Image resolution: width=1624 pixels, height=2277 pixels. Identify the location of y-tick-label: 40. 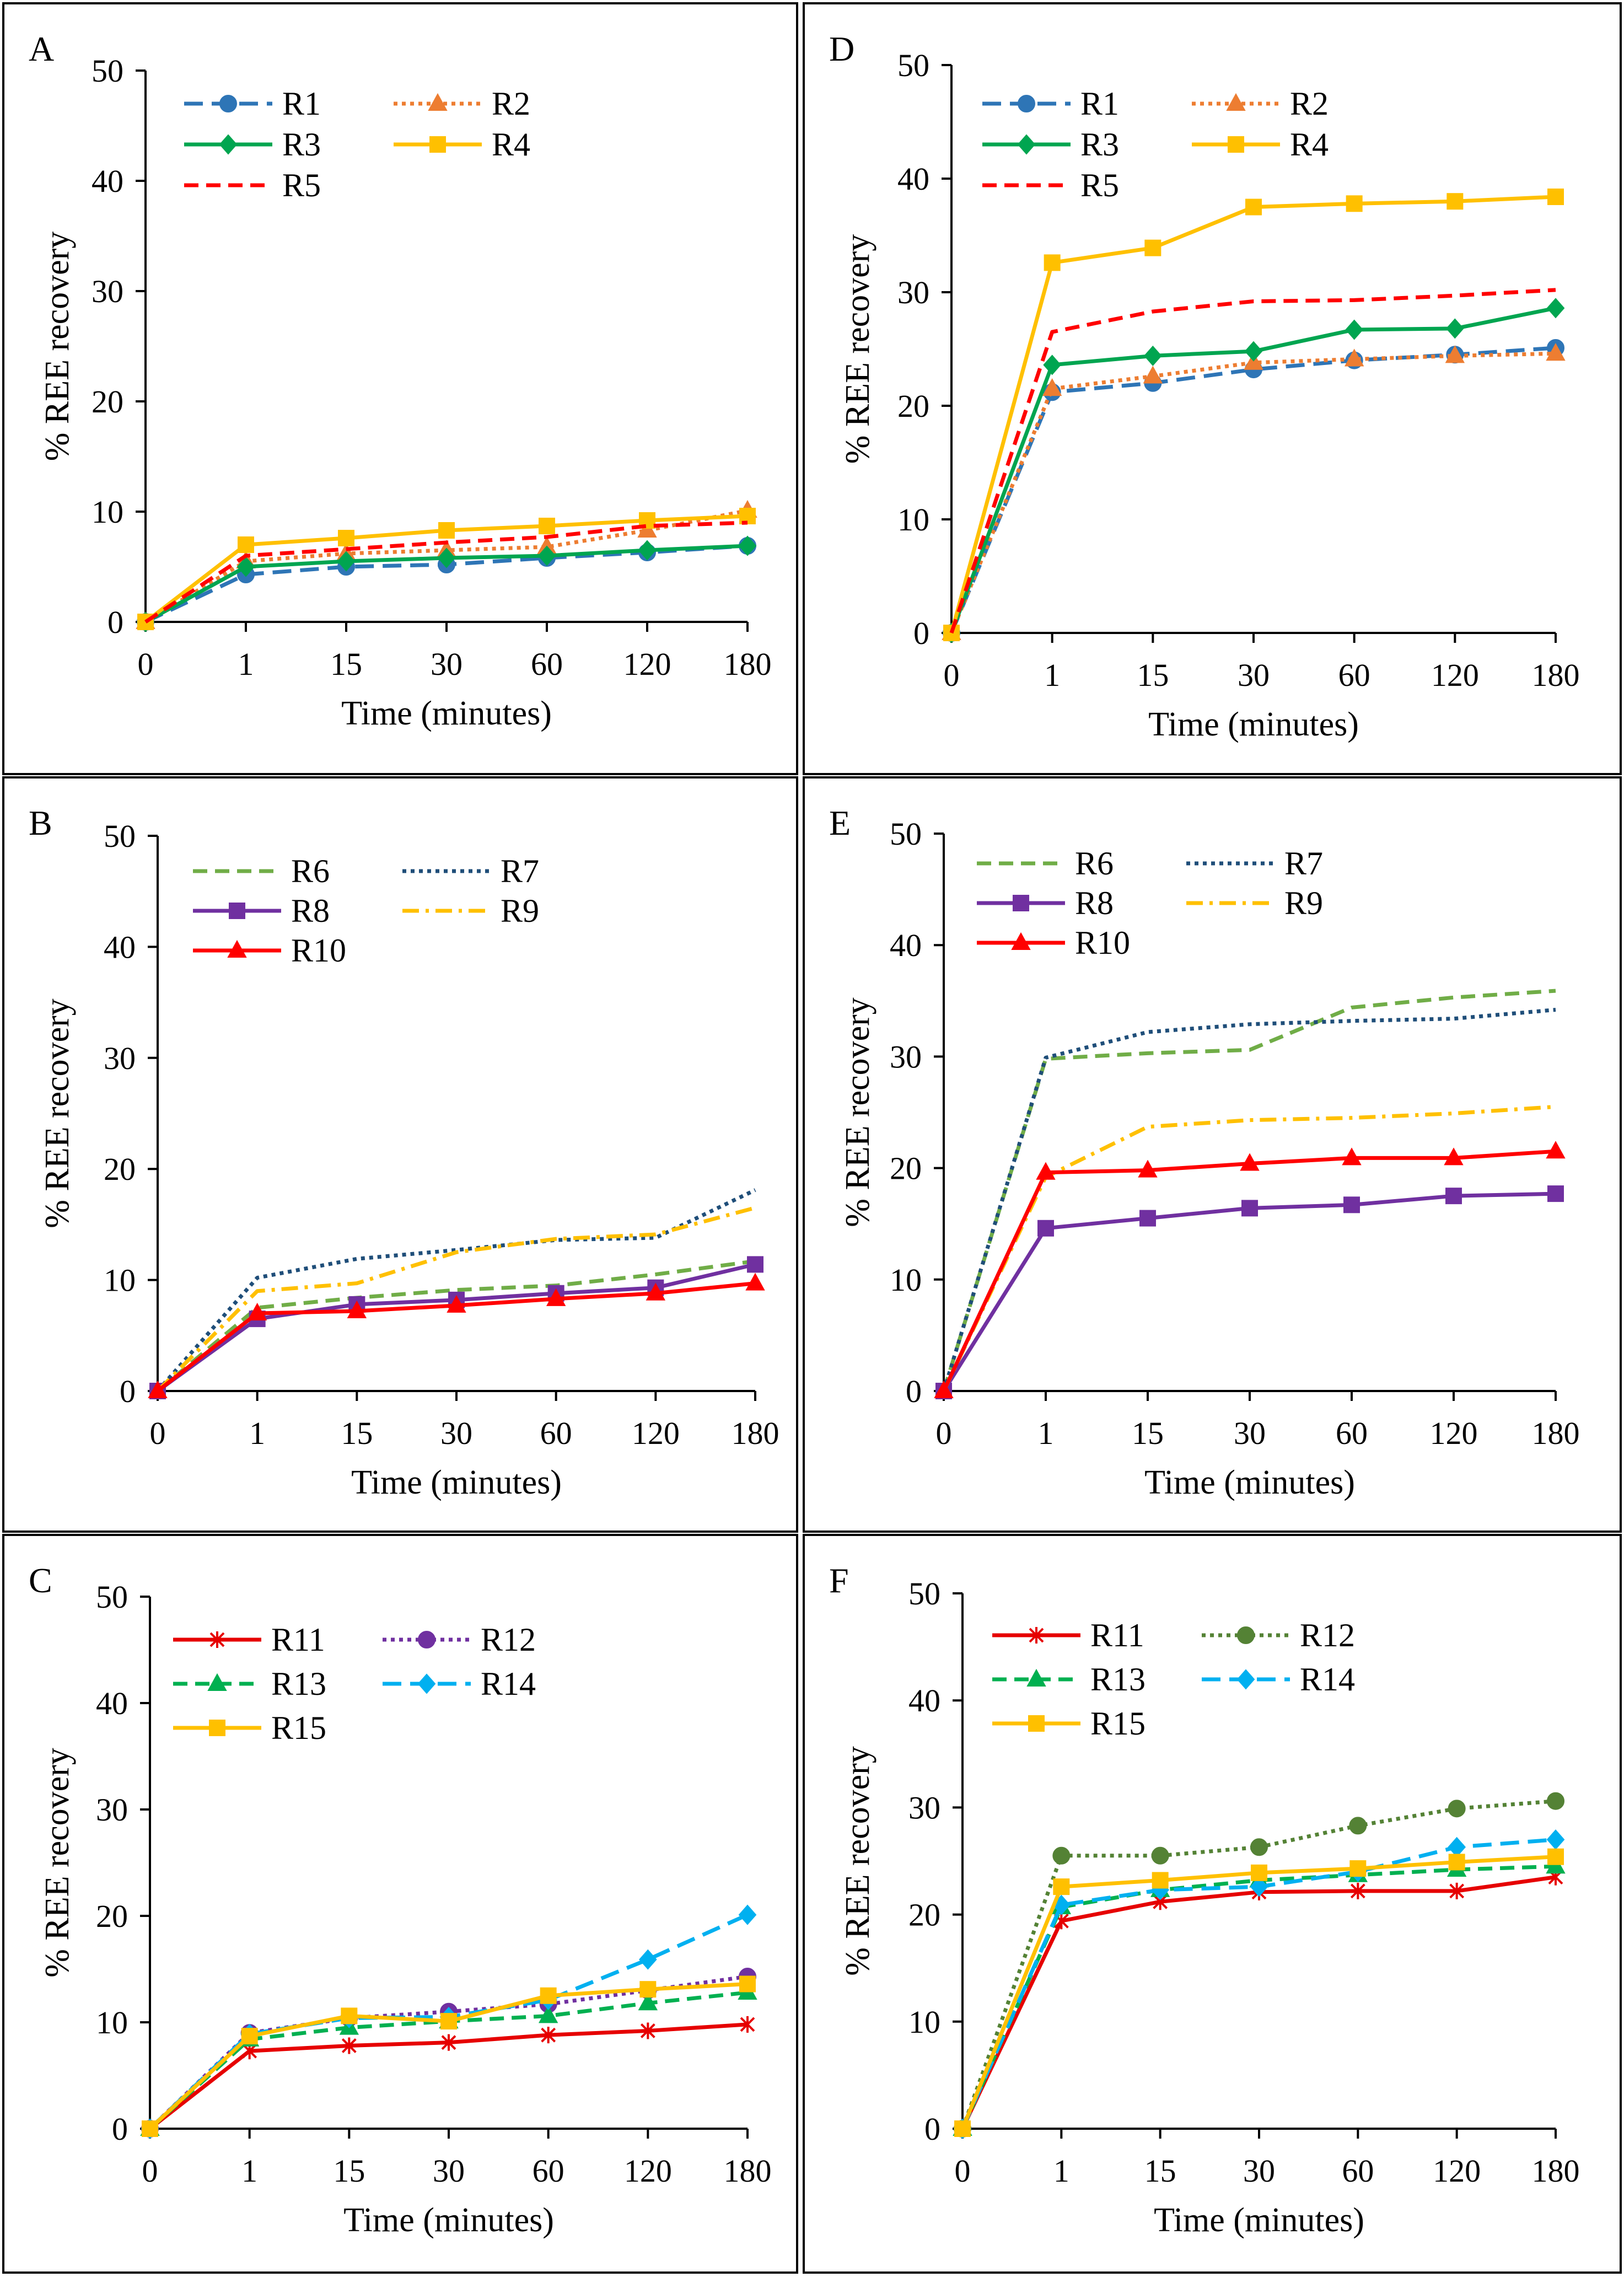
(924, 1701).